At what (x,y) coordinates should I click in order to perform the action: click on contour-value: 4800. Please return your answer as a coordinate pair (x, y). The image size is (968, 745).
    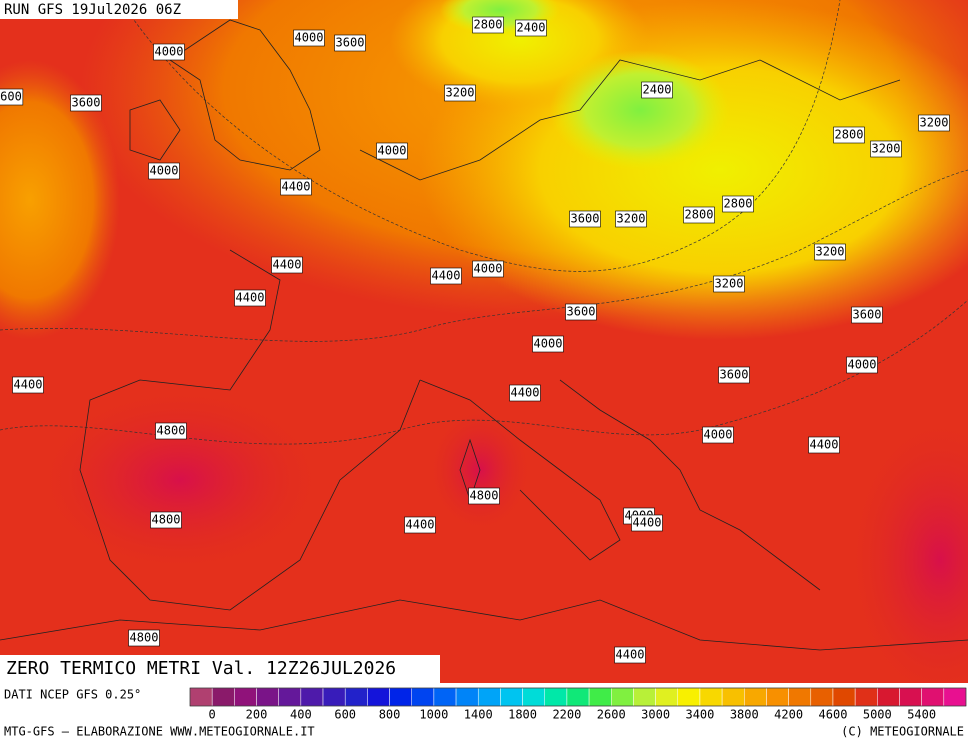
    Looking at the image, I should click on (166, 520).